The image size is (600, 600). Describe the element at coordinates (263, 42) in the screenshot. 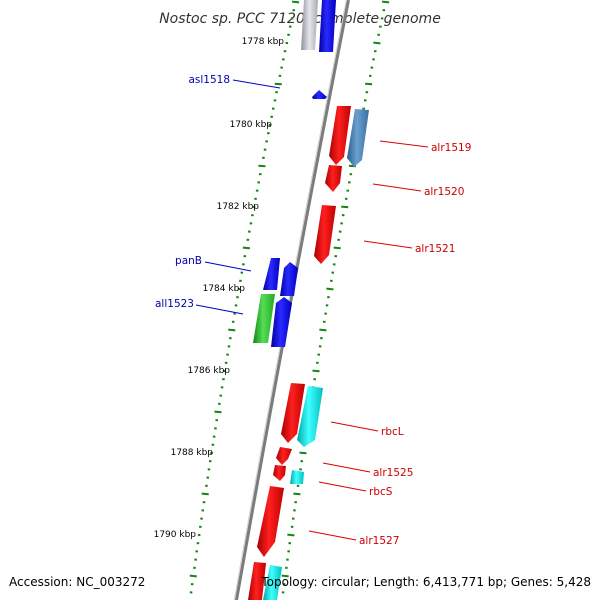

I see `kbp-label: 1778 kbp` at that location.